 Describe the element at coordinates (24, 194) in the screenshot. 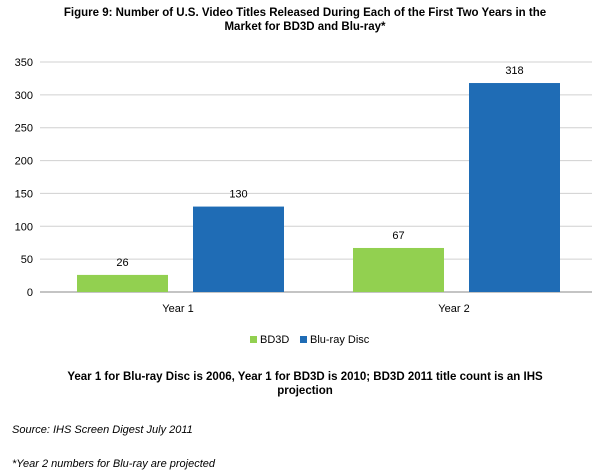

I see `y-tick-label: 150` at that location.